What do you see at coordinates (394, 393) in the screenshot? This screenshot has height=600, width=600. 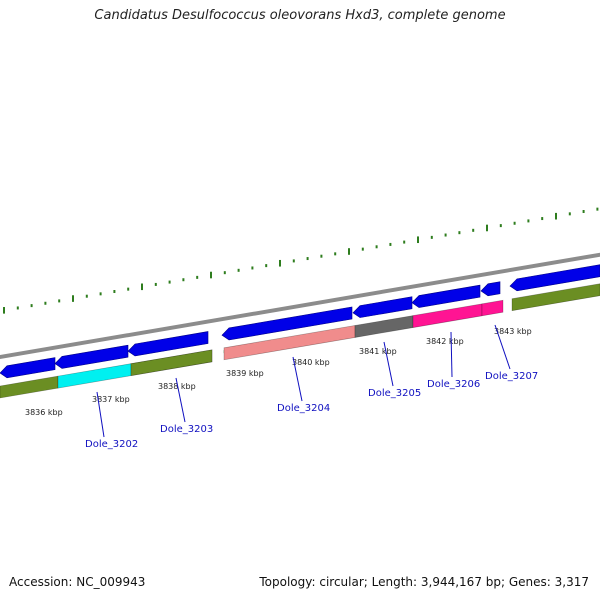 I see `gene-label-dole-3205: Dole_3205` at bounding box center [394, 393].